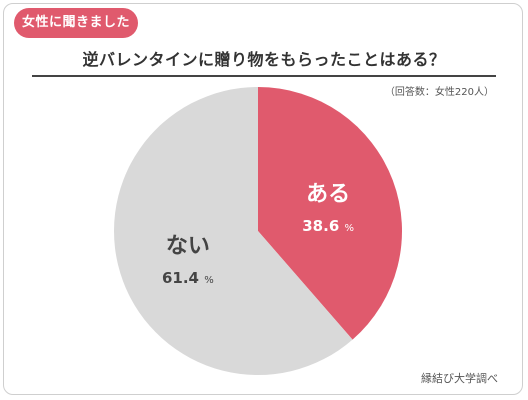 Image resolution: width=528 pixels, height=400 pixels. Describe the element at coordinates (328, 226) in the screenshot. I see `slice-value-yes: 38.6 %` at that location.